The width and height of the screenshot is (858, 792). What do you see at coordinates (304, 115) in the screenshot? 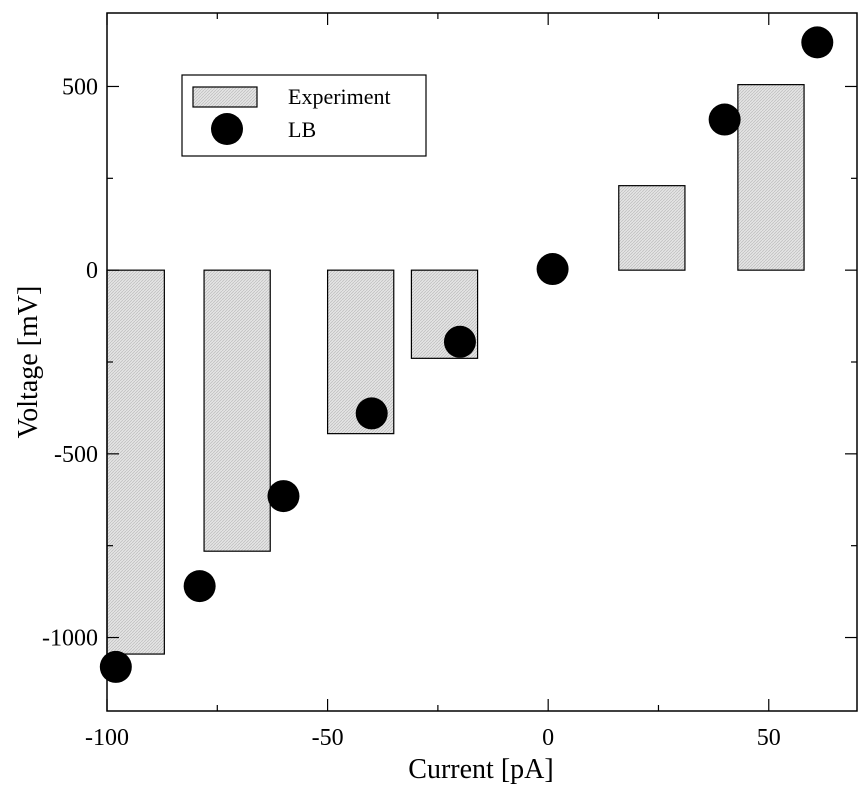
I see `legend: Experiment LB` at bounding box center [304, 115].